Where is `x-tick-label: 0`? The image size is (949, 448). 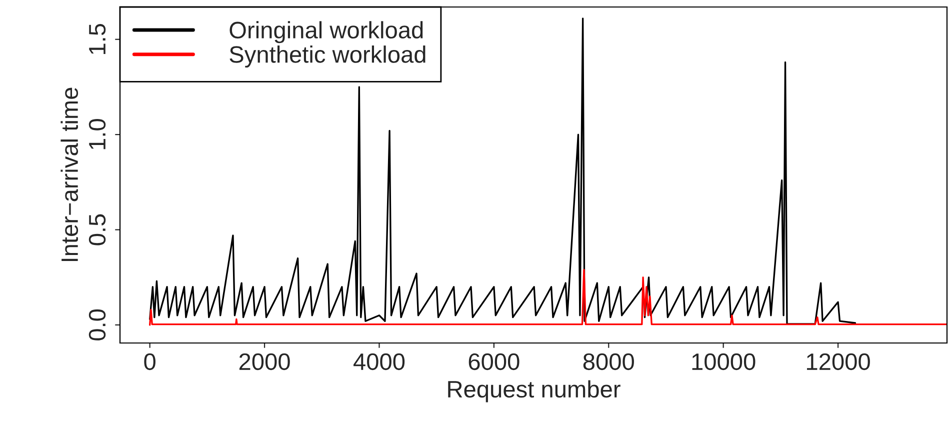 x-tick-label: 0 is located at coordinates (150, 361).